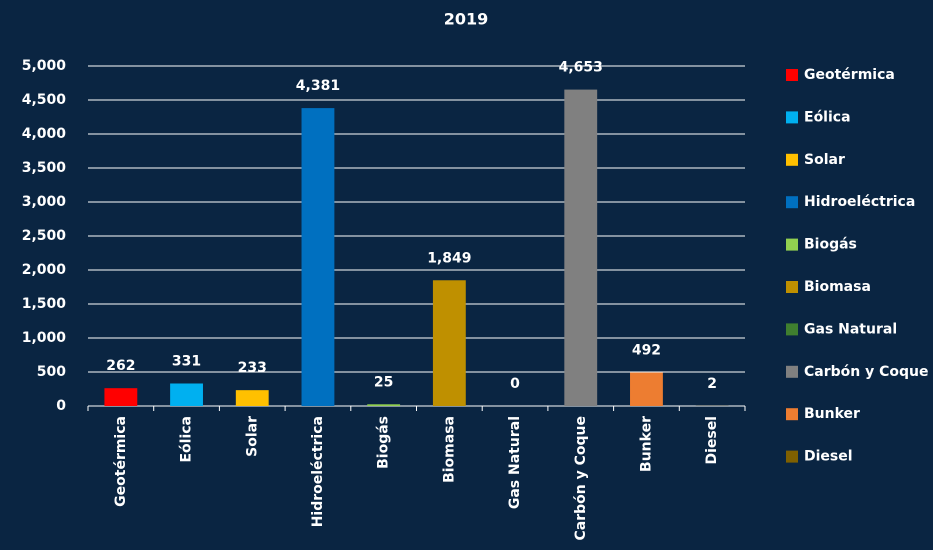  I want to click on data-label: 1,849, so click(449, 258).